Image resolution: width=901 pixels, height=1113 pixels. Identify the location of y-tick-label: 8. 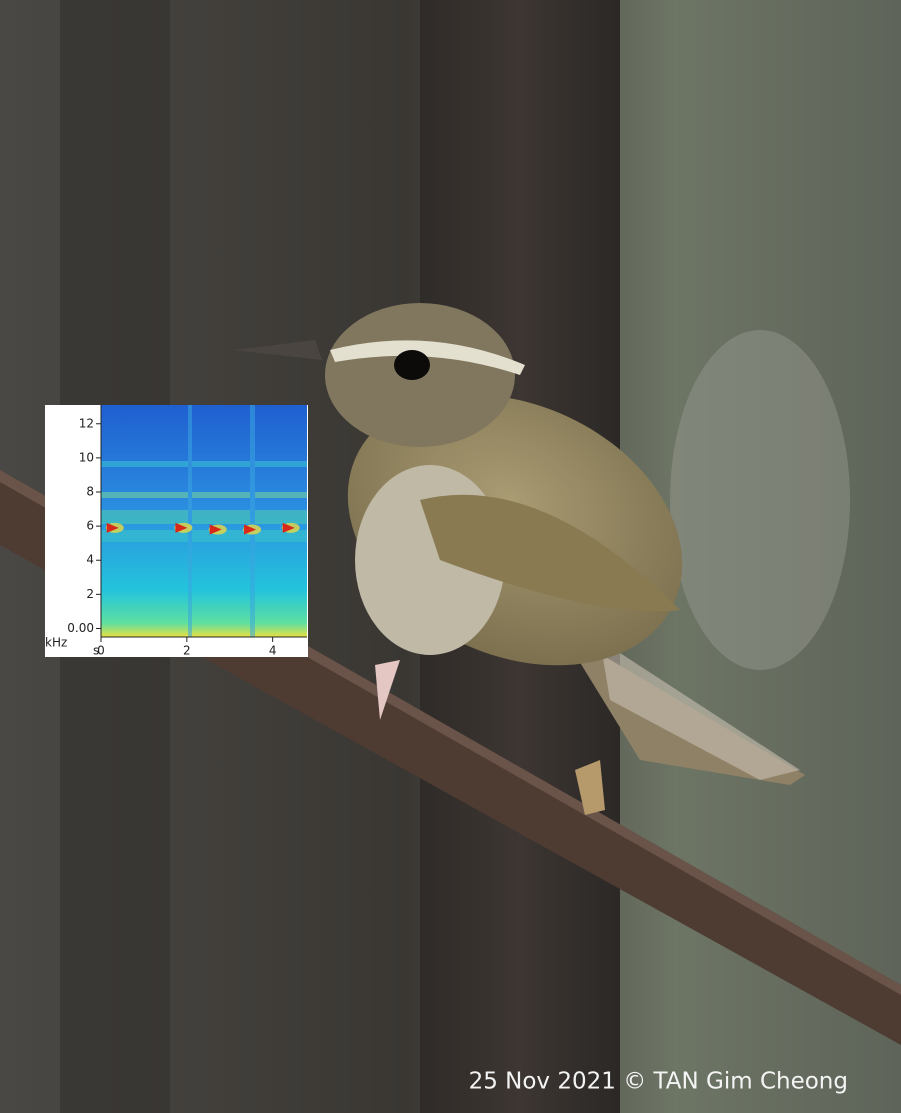
(90, 492).